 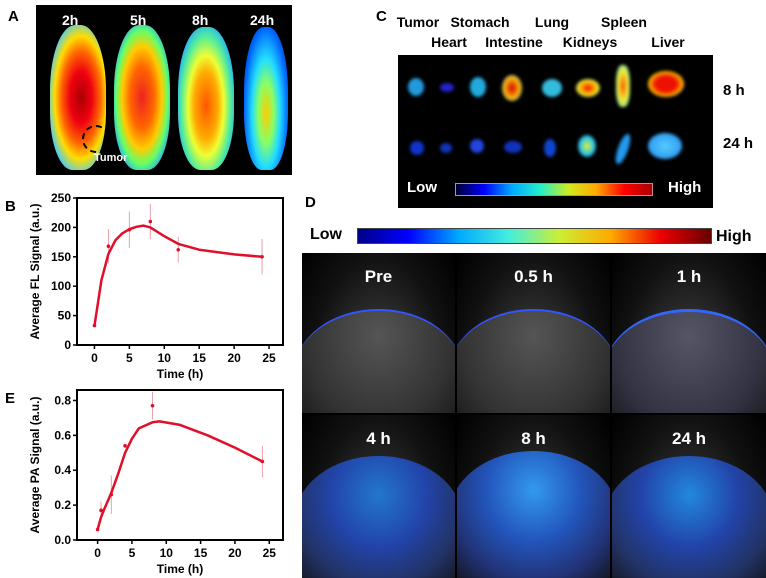 What do you see at coordinates (142, 97) in the screenshot?
I see `mouse-5h` at bounding box center [142, 97].